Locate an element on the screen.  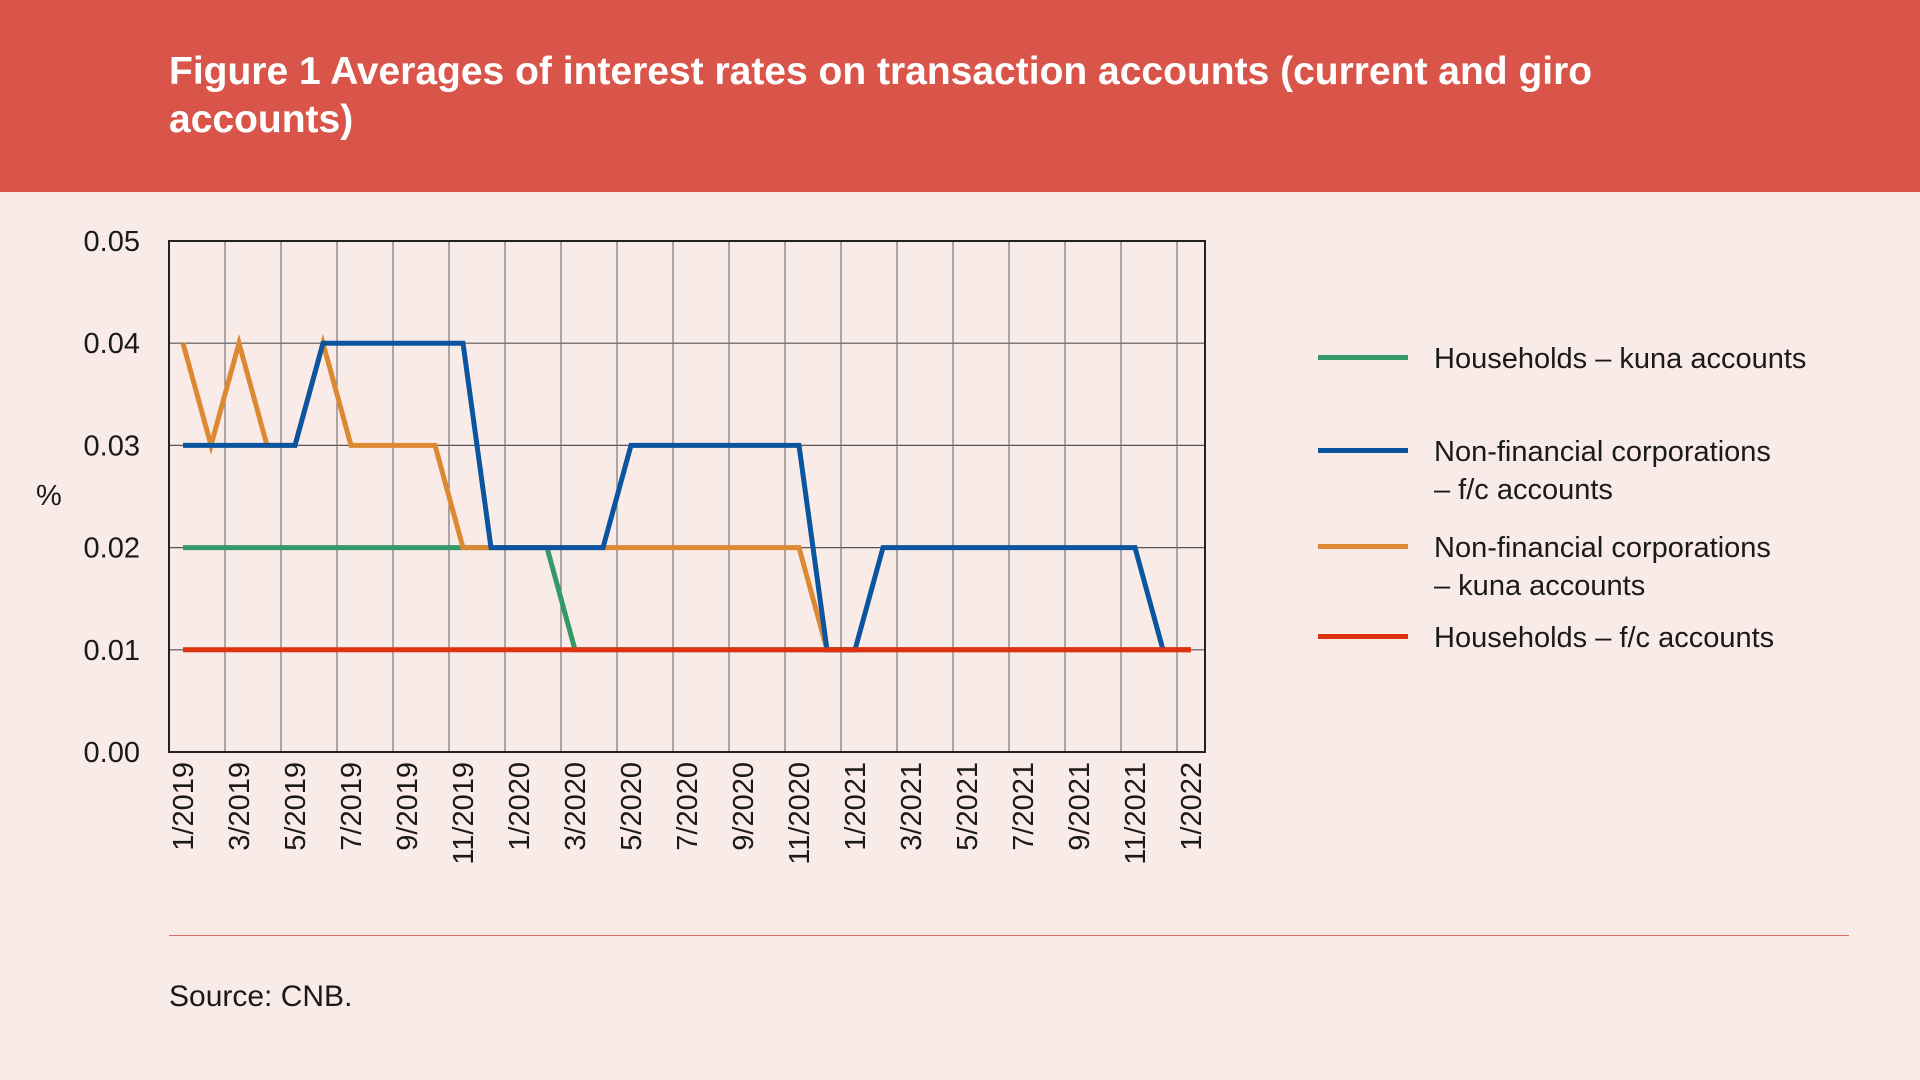
x-tick-label: 1/2020 is located at coordinates (520, 806).